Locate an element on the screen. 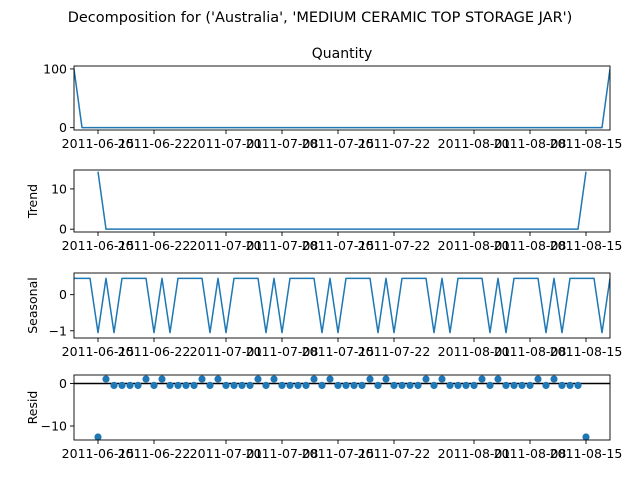 This screenshot has width=640, height=480. y-tick-label: 100 is located at coordinates (55, 68).